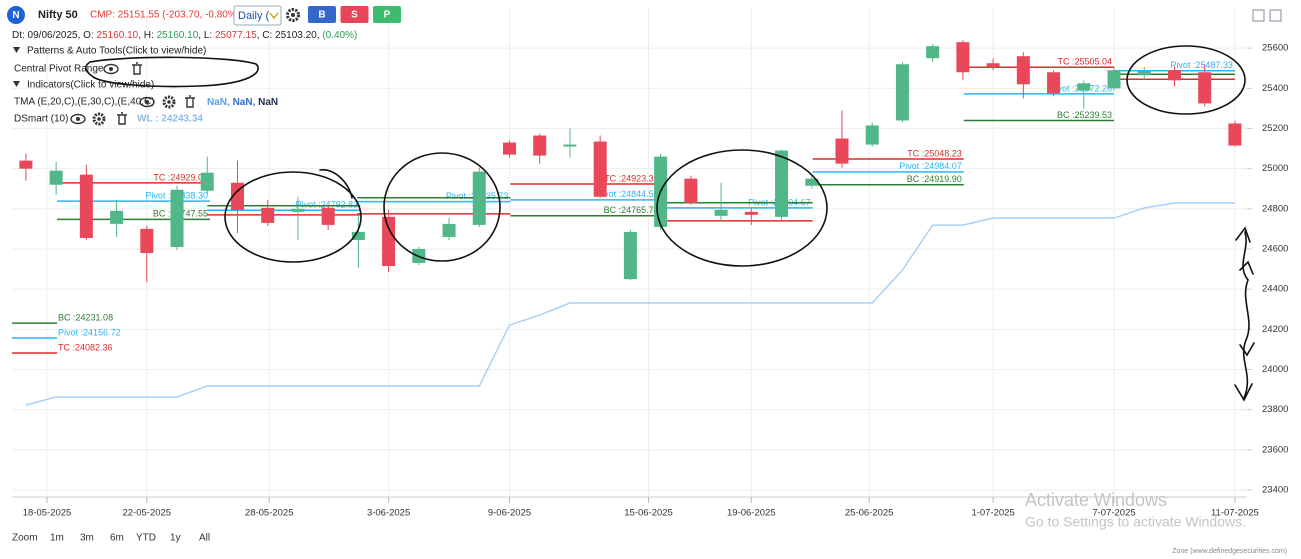  Describe the element at coordinates (274, 16) in the screenshot. I see `dropdown-arrow` at that location.